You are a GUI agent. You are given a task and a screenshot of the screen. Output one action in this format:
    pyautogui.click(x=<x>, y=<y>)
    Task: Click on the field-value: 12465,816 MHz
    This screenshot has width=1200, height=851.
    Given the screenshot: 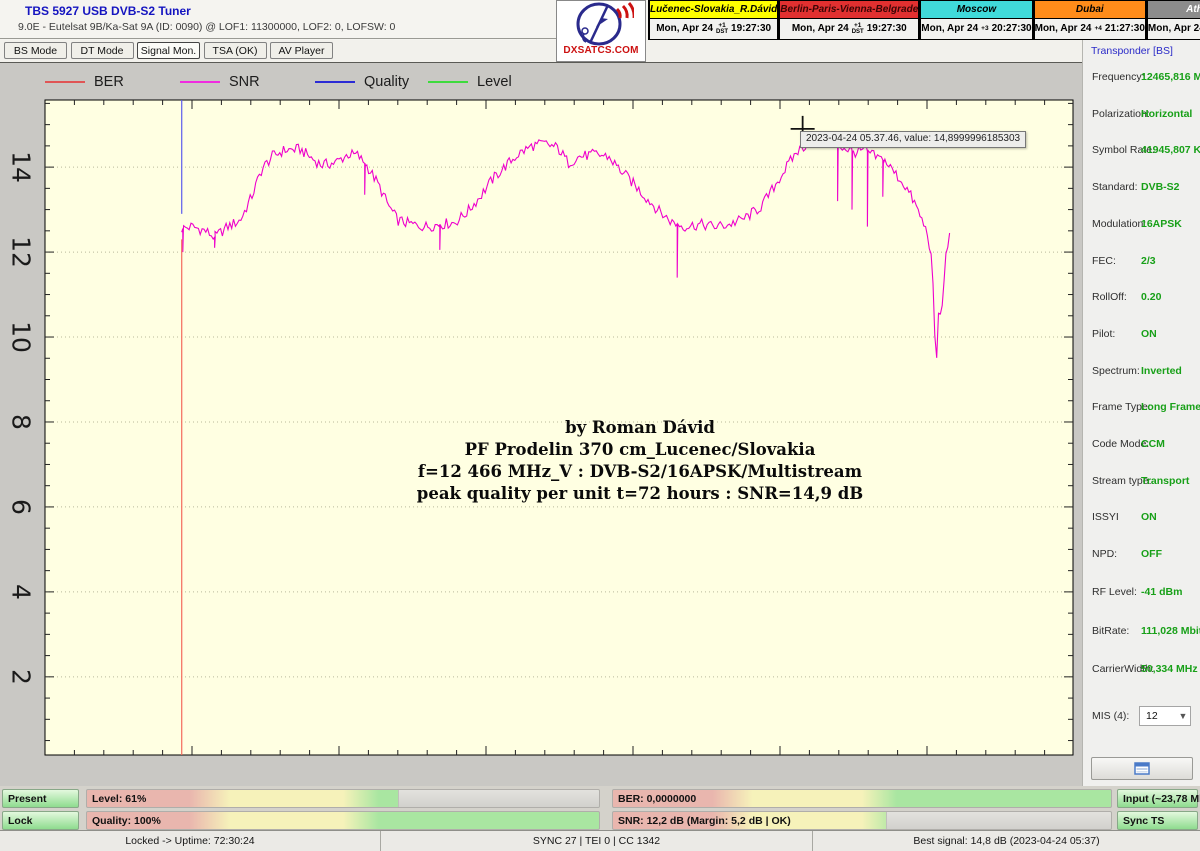 What is the action you would take?
    pyautogui.click(x=1170, y=77)
    